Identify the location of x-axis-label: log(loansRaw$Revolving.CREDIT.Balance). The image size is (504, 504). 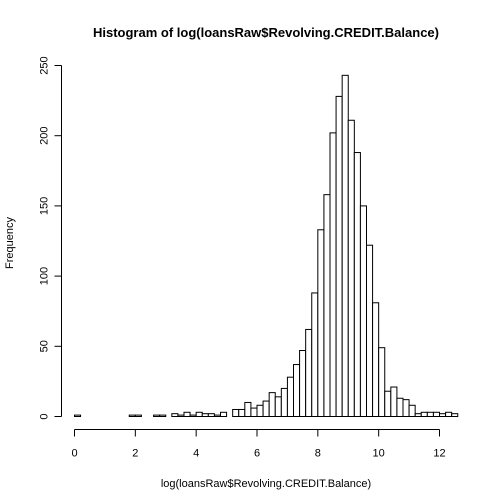
(266, 484).